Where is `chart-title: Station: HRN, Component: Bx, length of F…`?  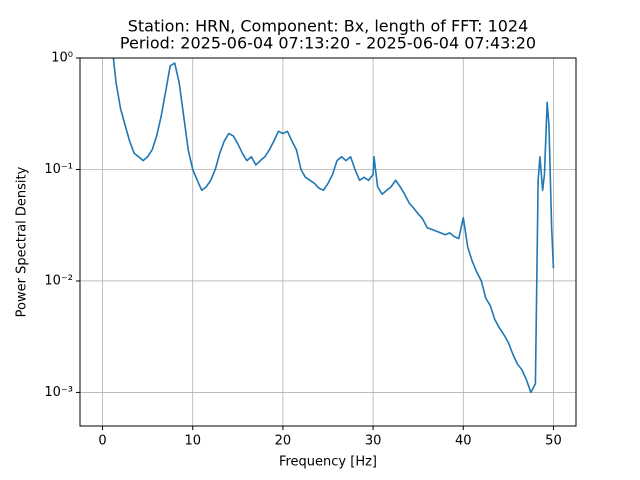
chart-title: Station: HRN, Component: Bx, length of F… is located at coordinates (328, 26).